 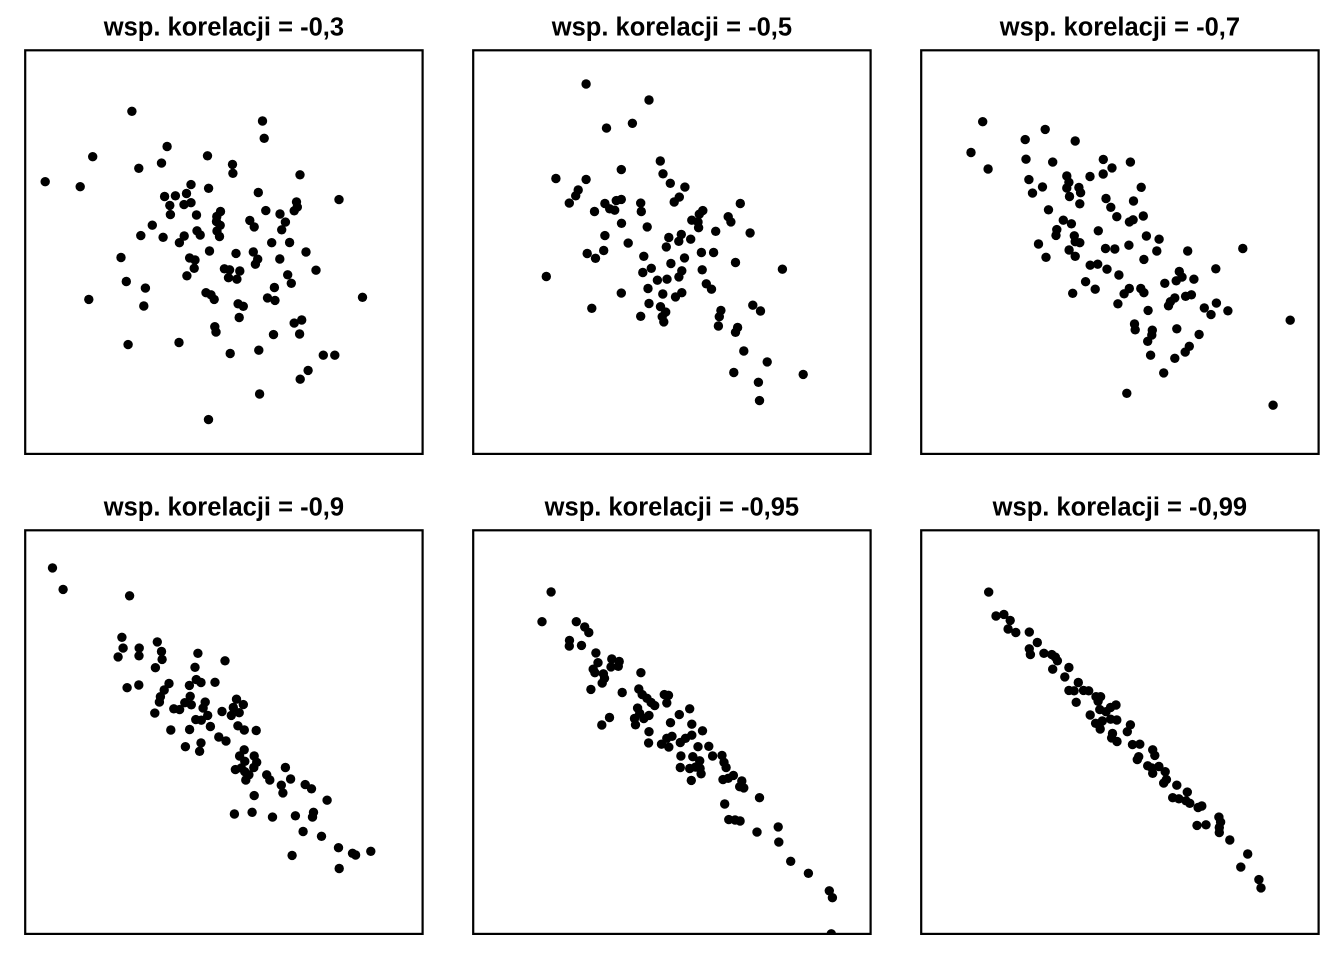 What do you see at coordinates (671, 27) in the screenshot?
I see `svg-text: wsp. korelacji = -0,5` at bounding box center [671, 27].